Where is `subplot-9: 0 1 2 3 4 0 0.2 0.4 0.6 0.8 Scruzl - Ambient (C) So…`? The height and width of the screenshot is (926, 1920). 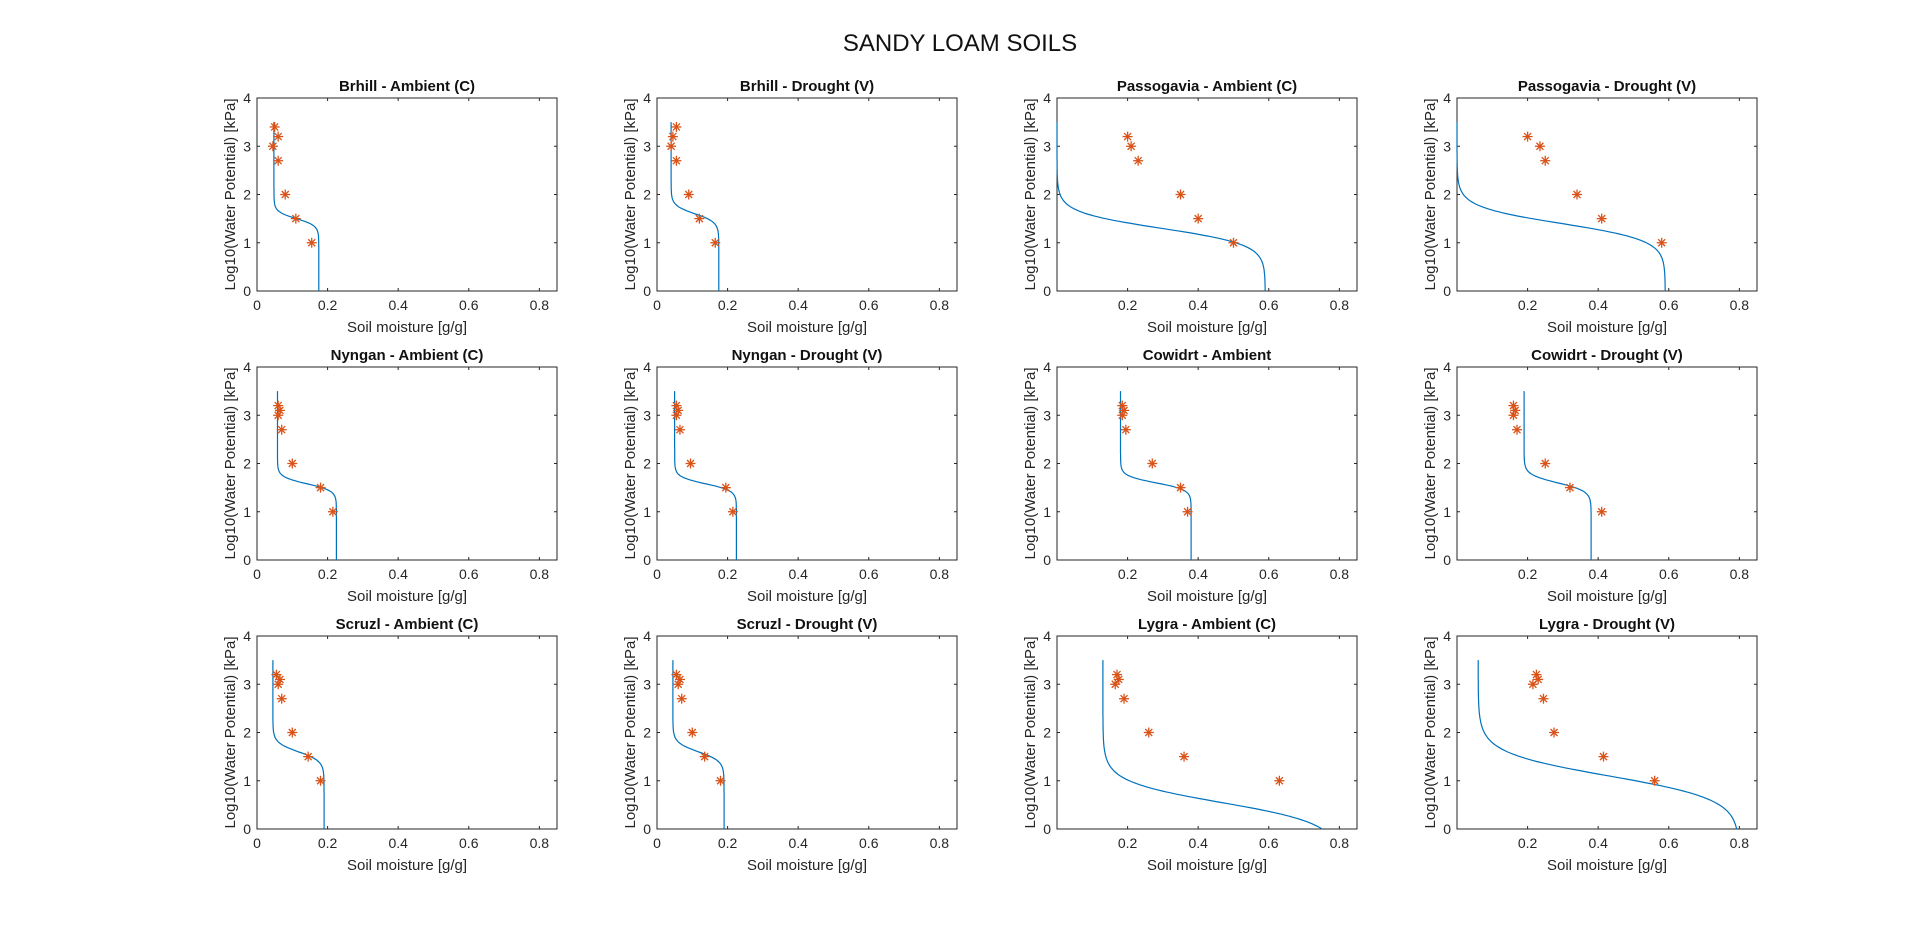
subplot-9: 0 1 2 3 4 0 0.2 0.4 0.6 0.8 Scruzl - Ambient (C) So… is located at coordinates (390, 745).